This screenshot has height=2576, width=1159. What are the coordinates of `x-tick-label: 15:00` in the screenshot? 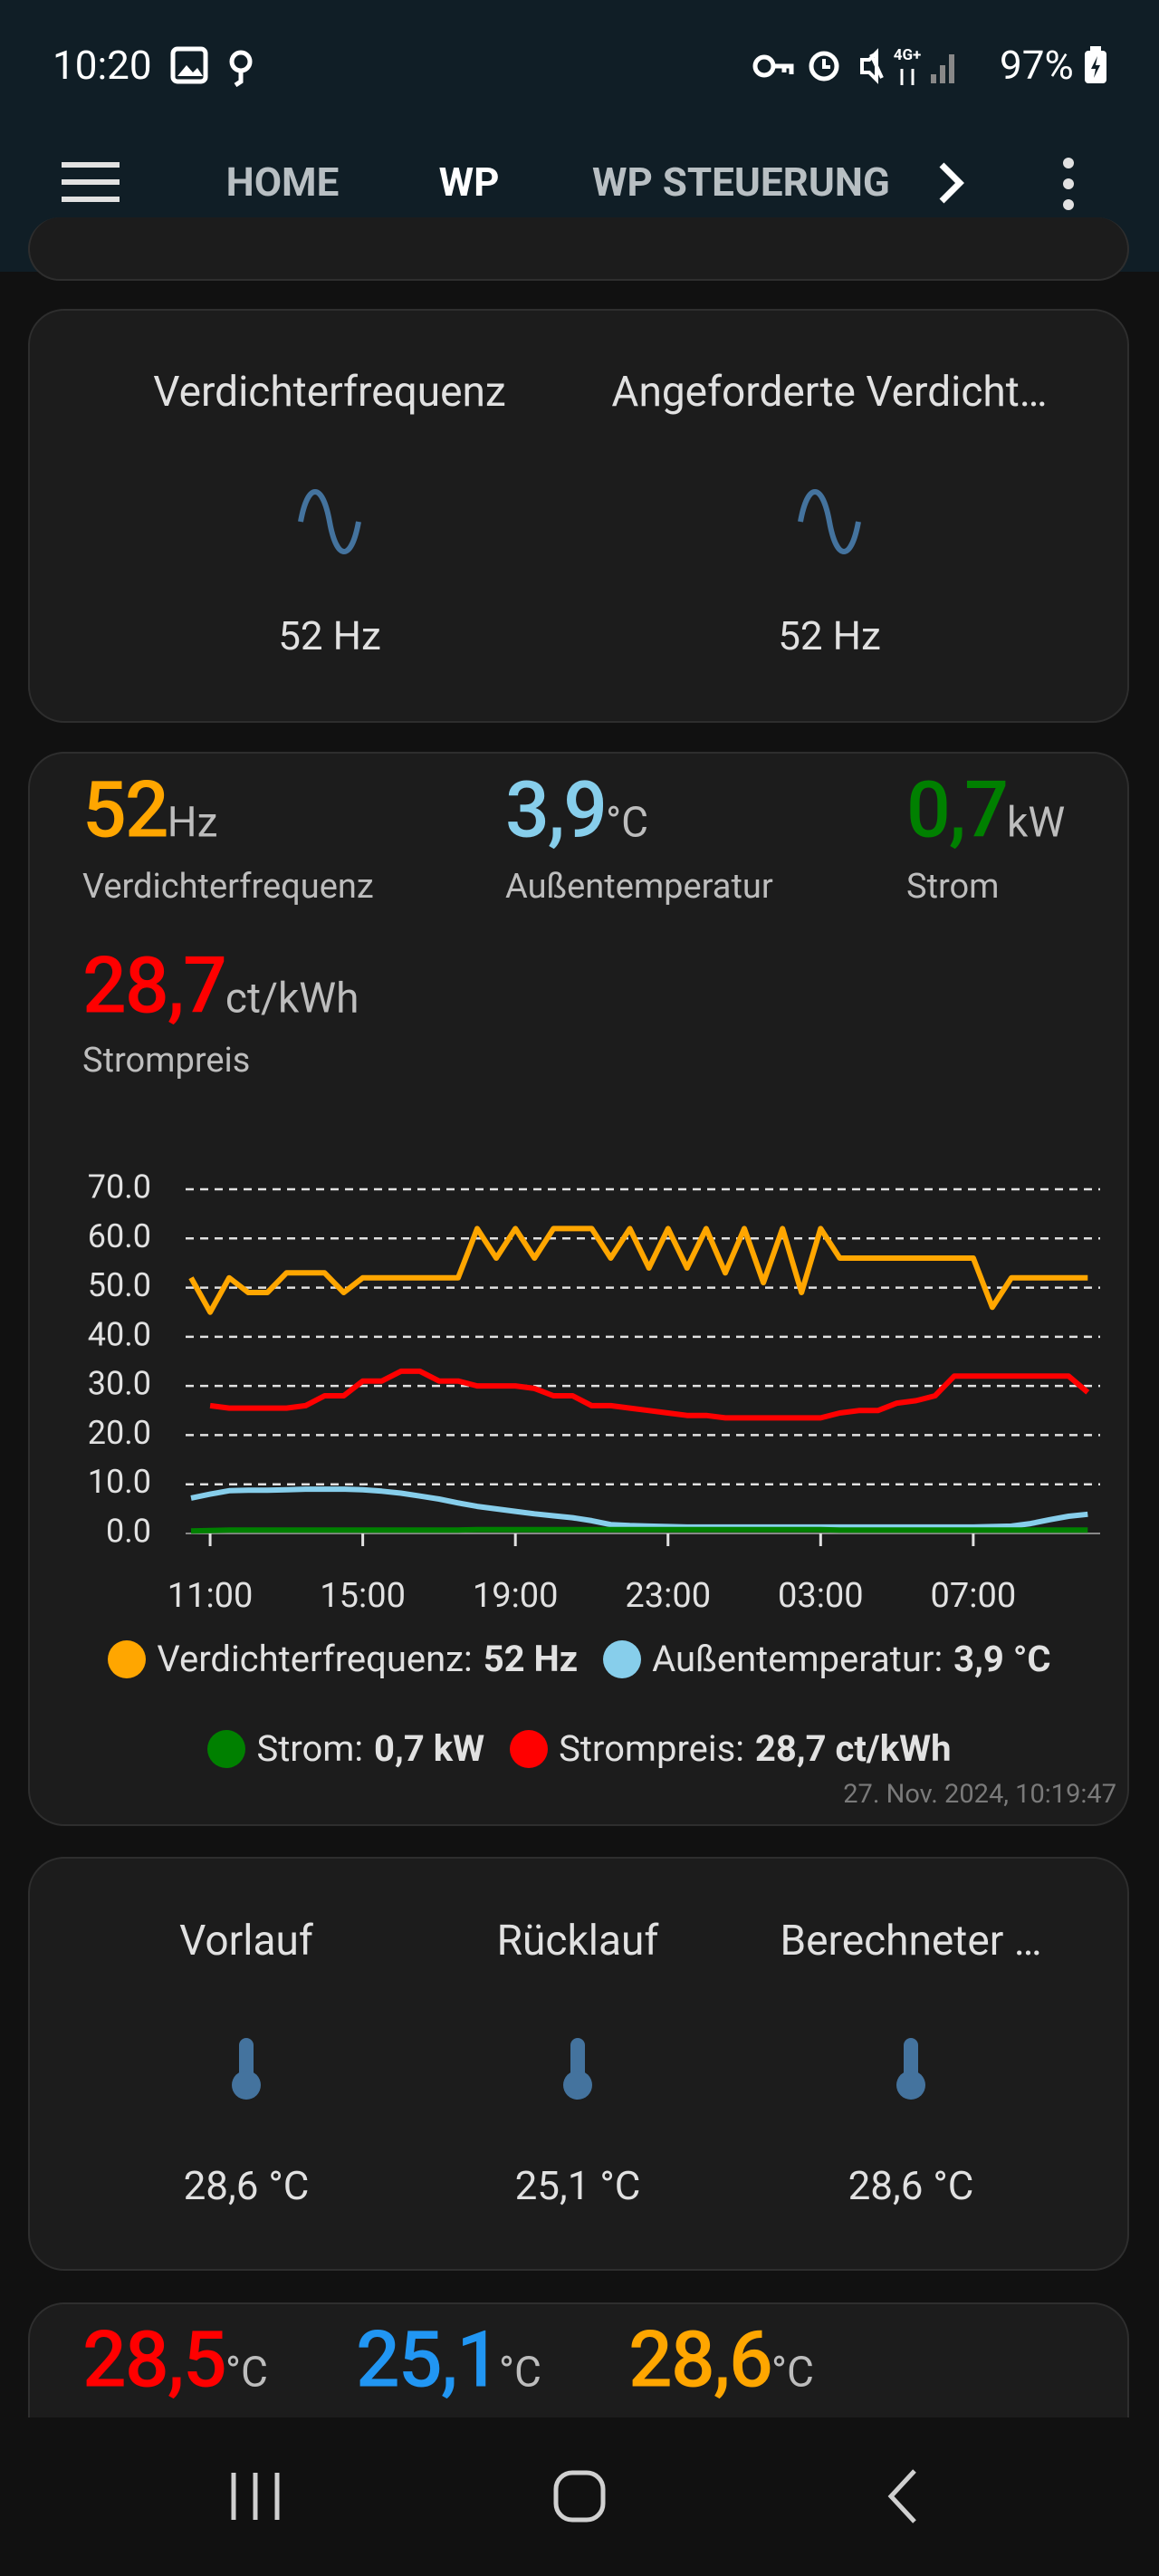 It's located at (363, 1596).